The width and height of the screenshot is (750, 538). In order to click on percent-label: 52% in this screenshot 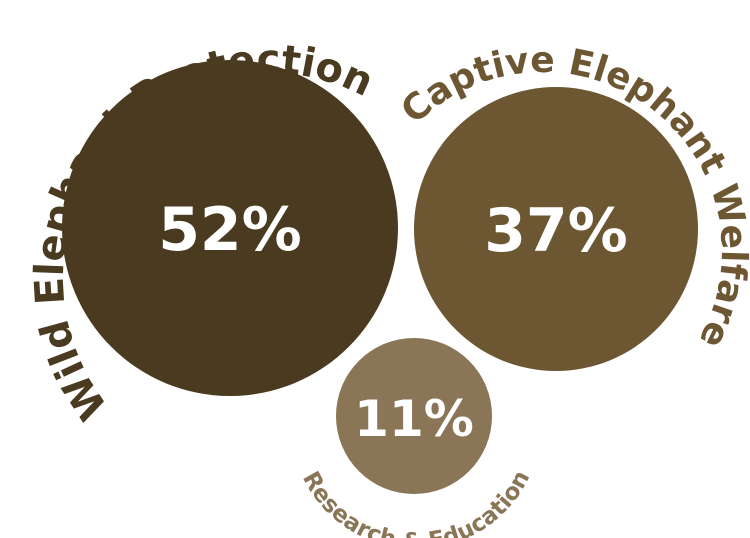, I will do `click(230, 230)`.